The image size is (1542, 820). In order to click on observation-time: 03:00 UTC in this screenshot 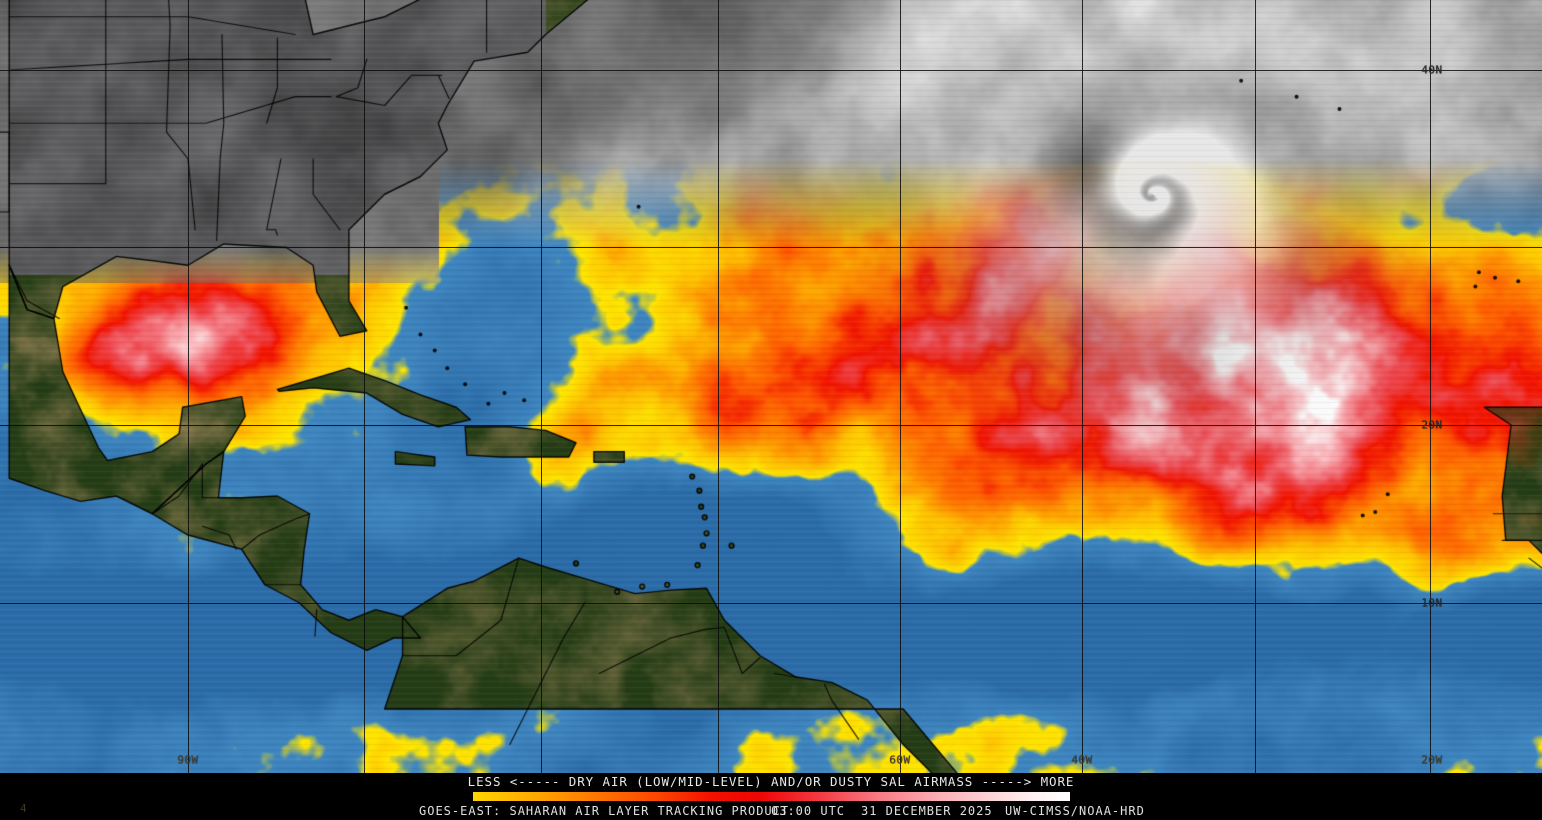, I will do `click(808, 811)`.